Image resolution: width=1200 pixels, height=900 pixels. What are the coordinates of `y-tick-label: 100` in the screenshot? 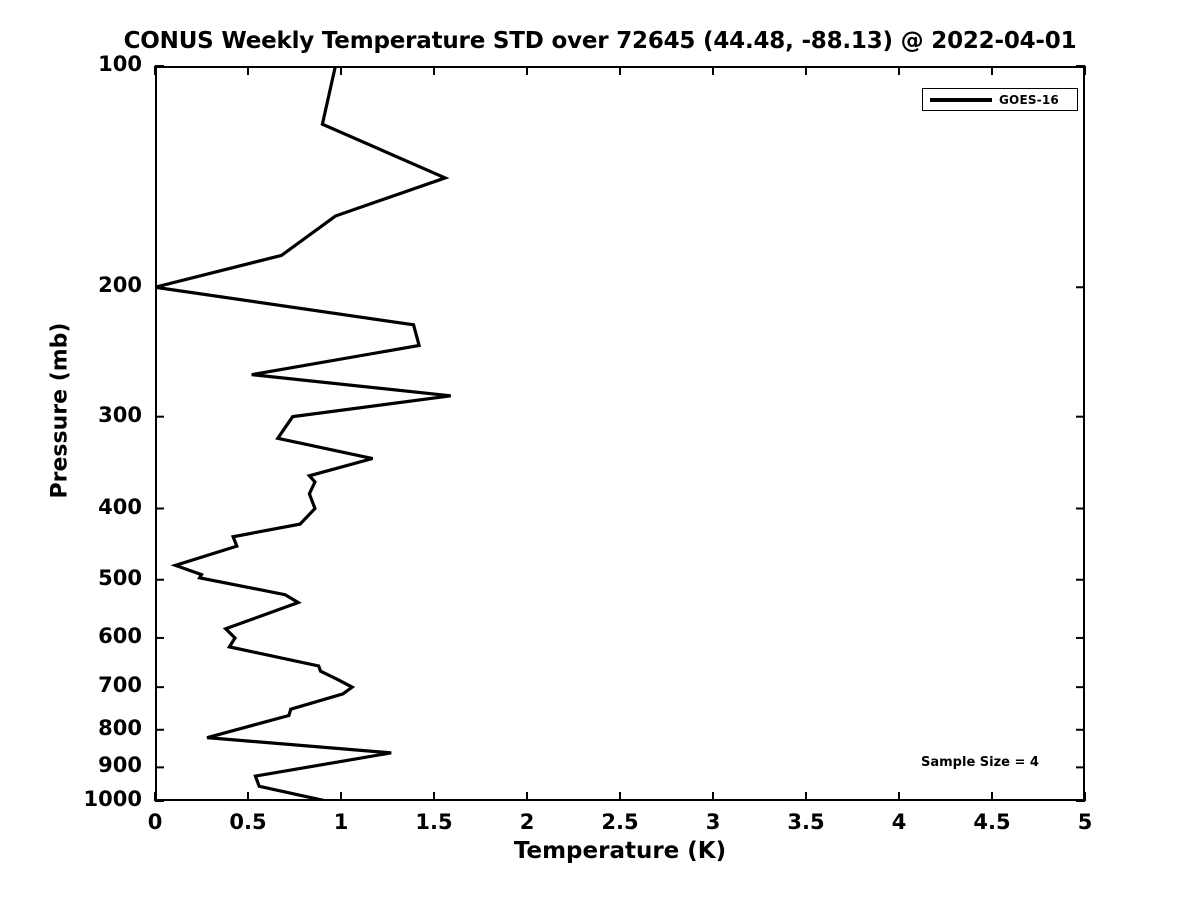 It's located at (120, 64).